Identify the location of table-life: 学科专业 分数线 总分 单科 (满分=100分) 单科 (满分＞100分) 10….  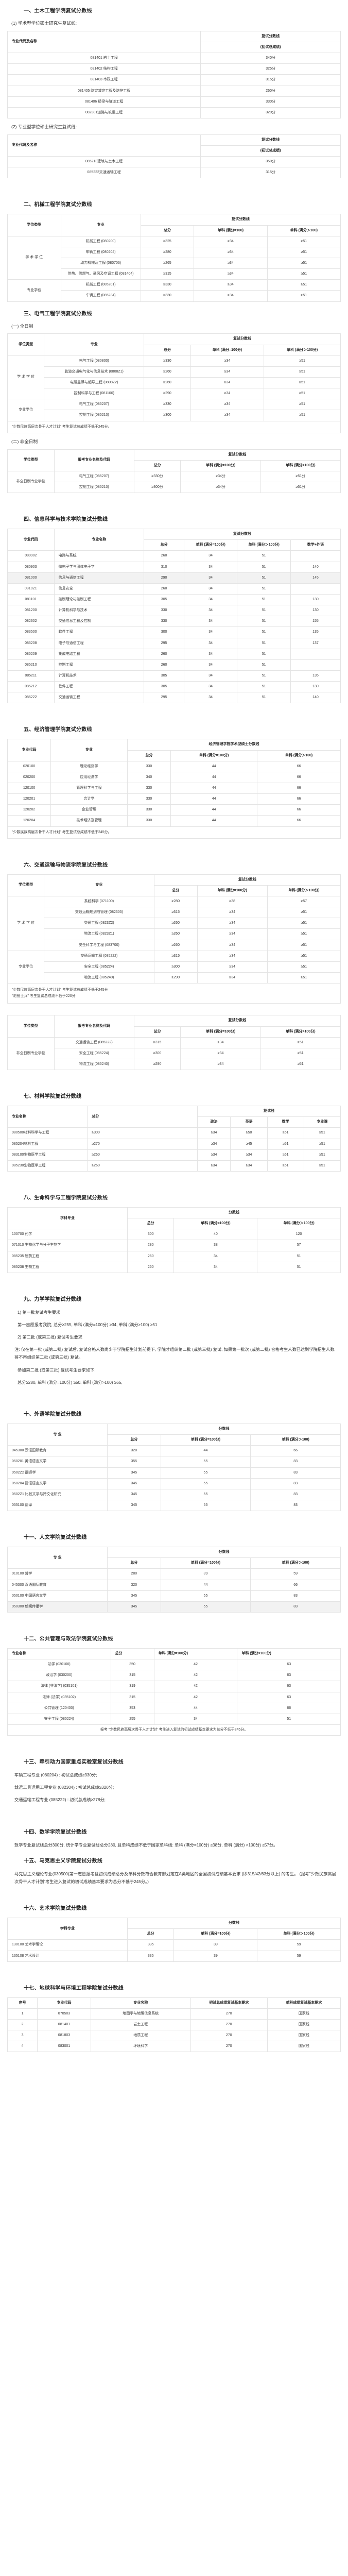
(174, 1240).